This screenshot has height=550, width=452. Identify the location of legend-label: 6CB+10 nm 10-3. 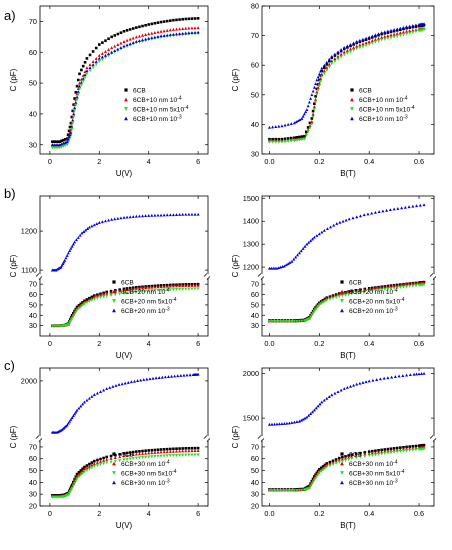
(157, 118).